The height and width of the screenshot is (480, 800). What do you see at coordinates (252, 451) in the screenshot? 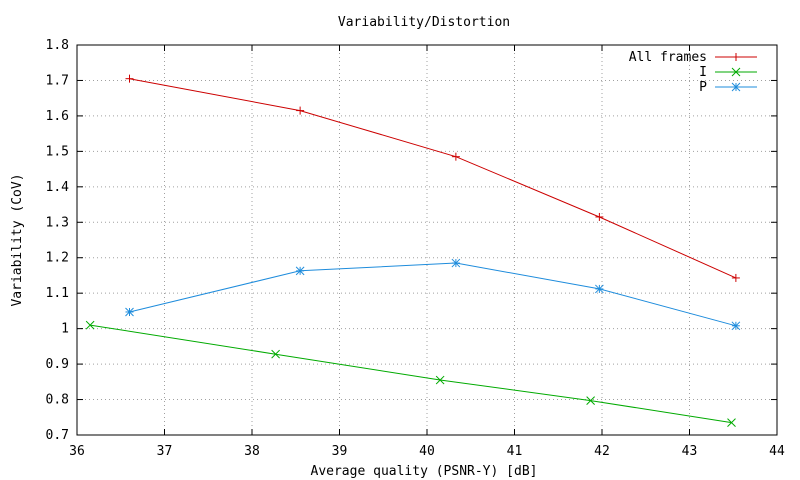
I see `x-tick-label: 38` at bounding box center [252, 451].